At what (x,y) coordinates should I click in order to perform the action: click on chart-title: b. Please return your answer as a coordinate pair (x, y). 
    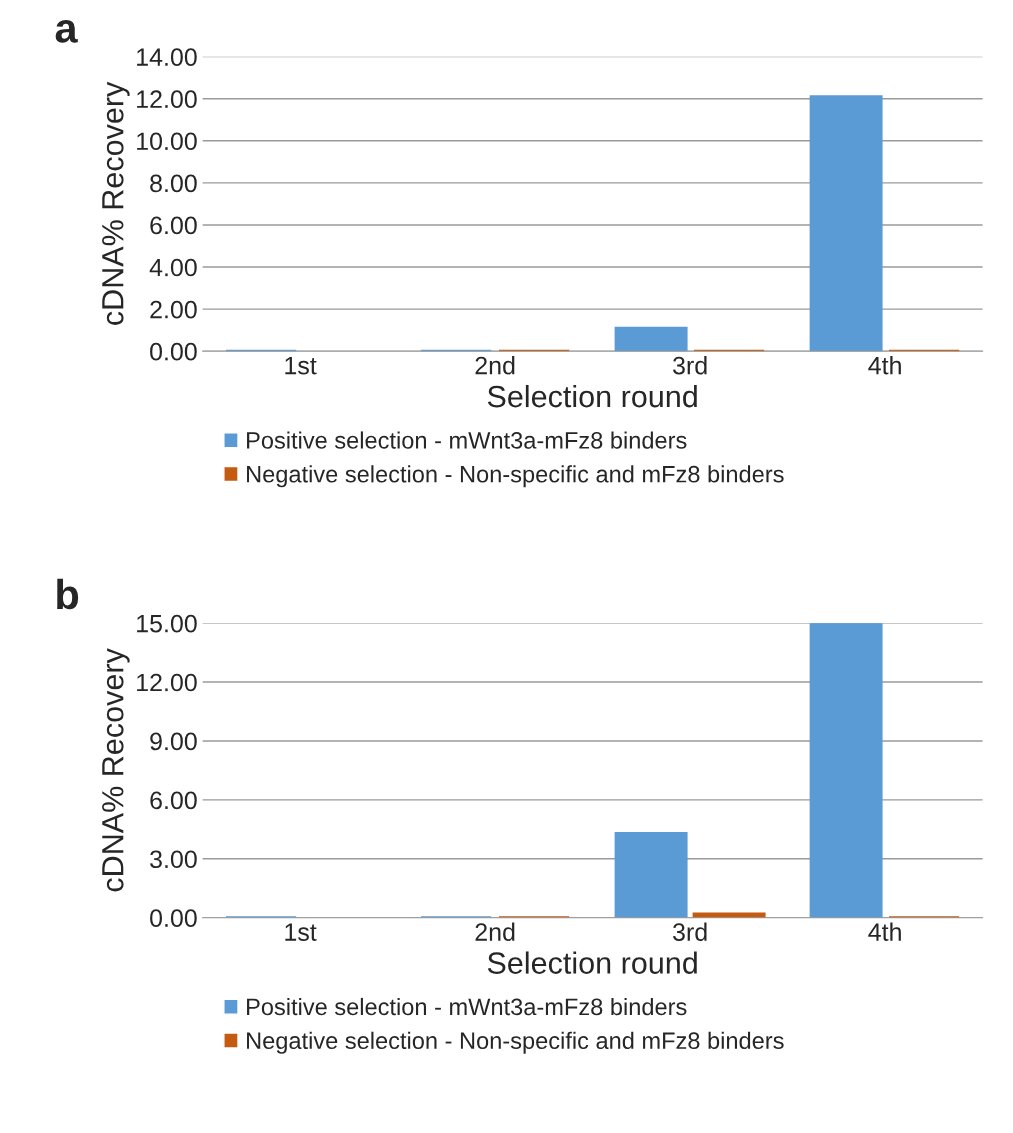
    Looking at the image, I should click on (68, 594).